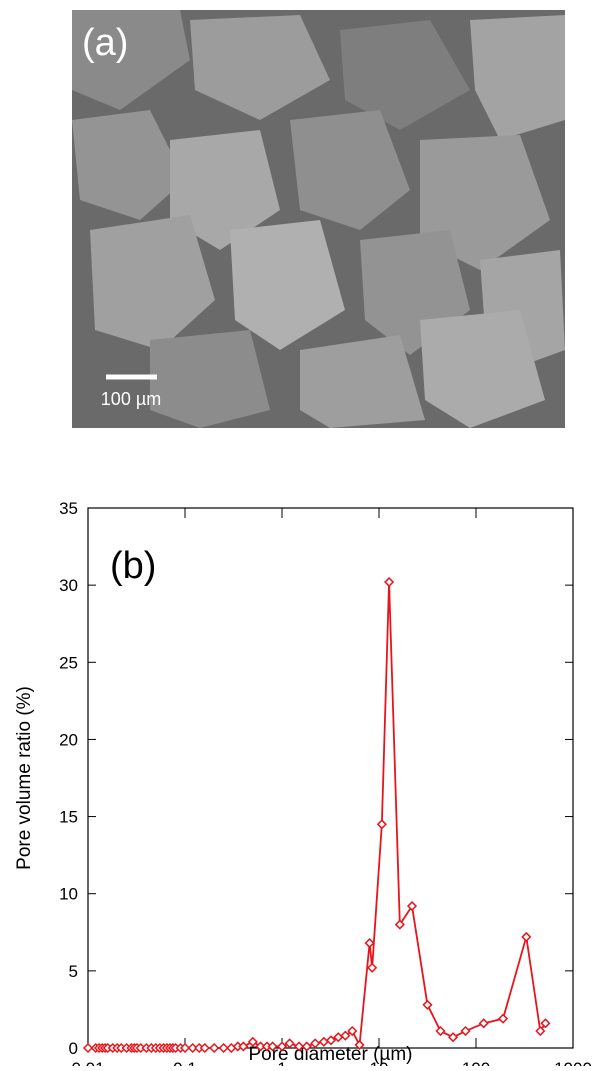 This screenshot has height=1071, width=600. What do you see at coordinates (476, 1062) in the screenshot?
I see `x-tick-label: 100` at bounding box center [476, 1062].